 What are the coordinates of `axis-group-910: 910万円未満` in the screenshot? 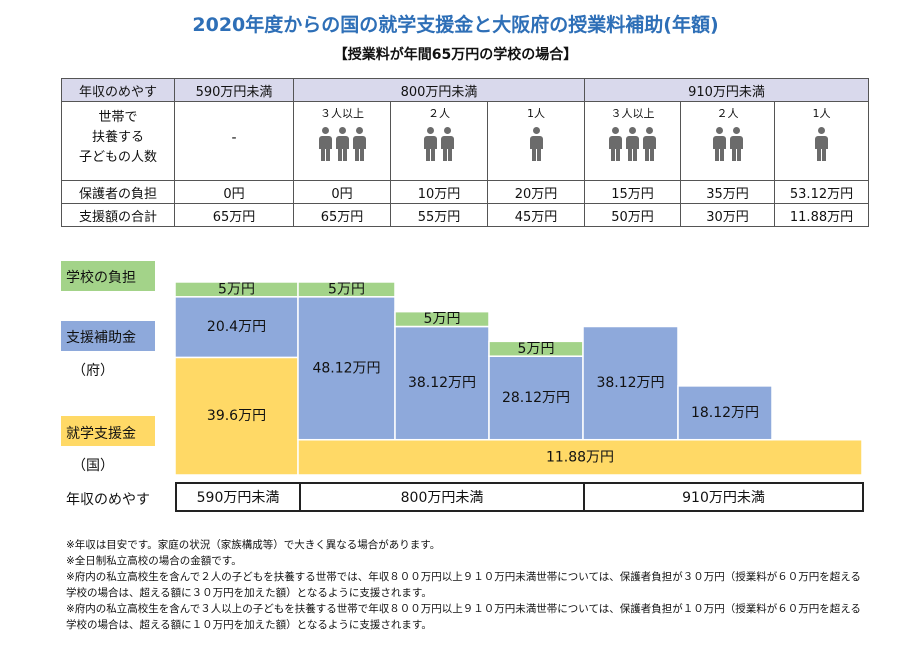 It's located at (723, 498).